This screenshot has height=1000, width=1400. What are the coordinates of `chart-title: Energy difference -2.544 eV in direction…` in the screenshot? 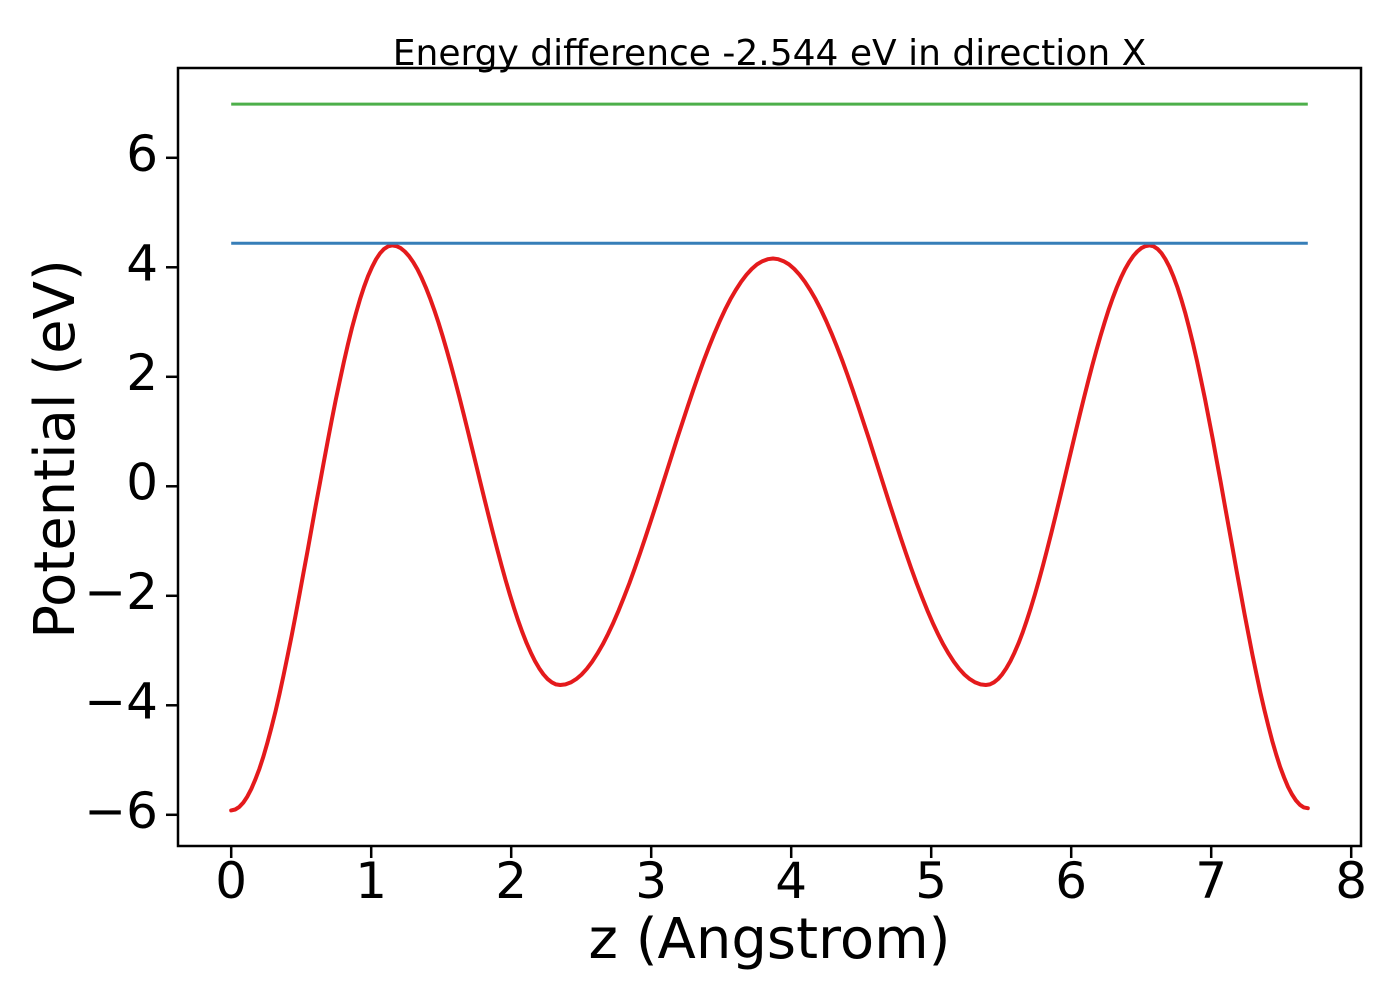 It's located at (769, 53).